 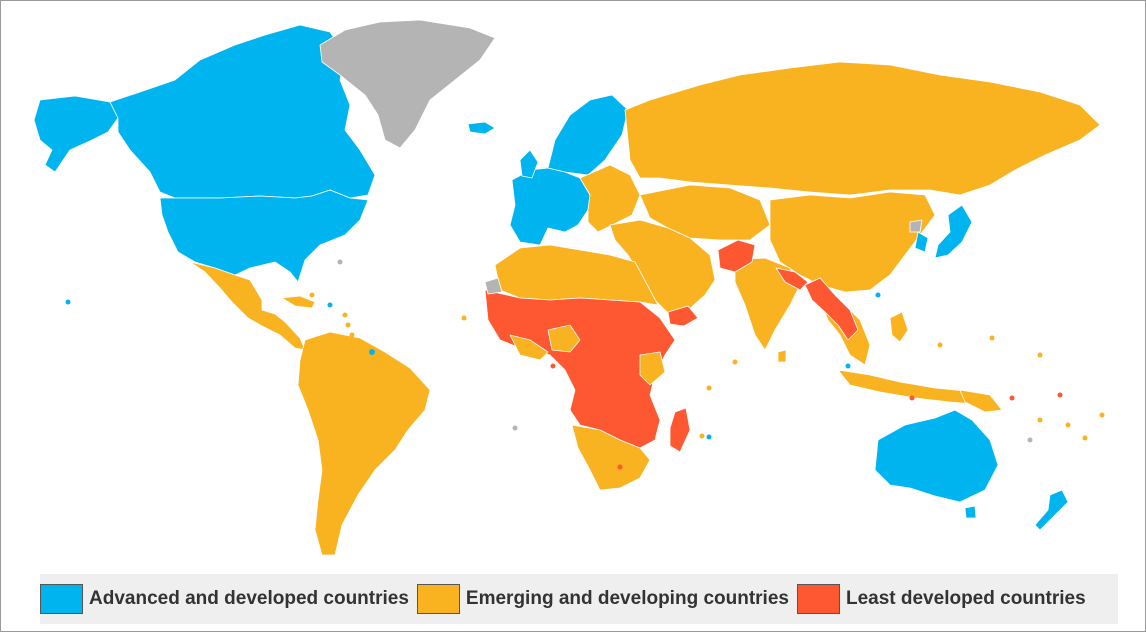 I want to click on region-canada, so click(x=242, y=111).